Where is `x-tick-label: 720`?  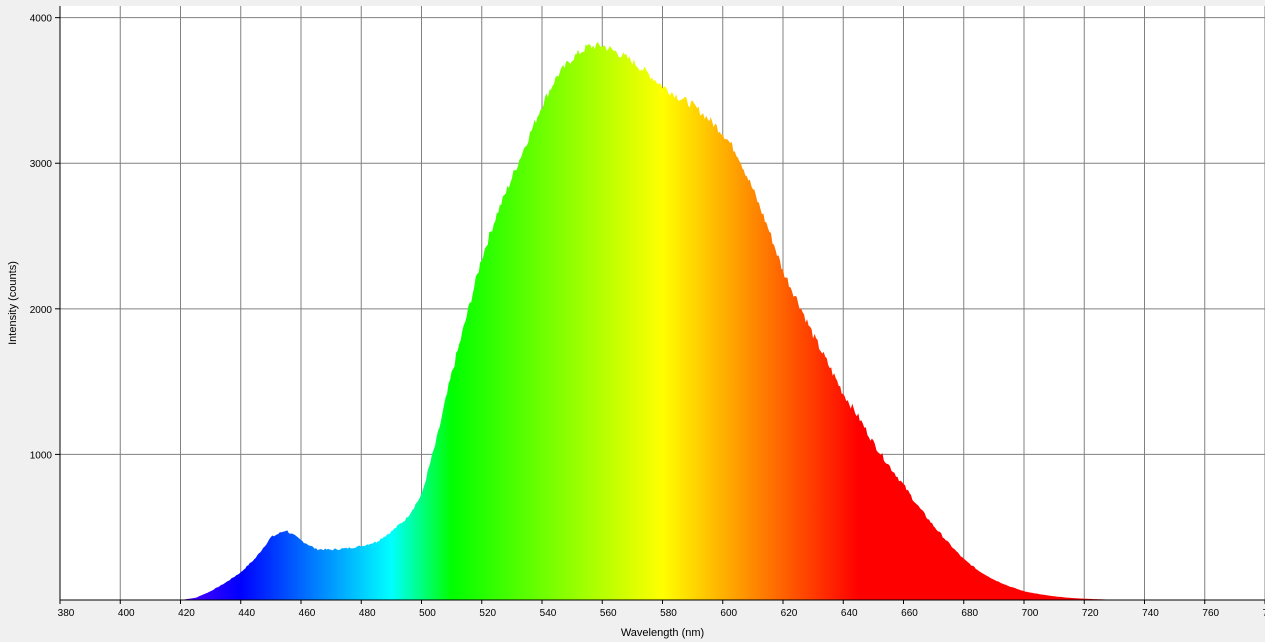
x-tick-label: 720 is located at coordinates (1090, 613).